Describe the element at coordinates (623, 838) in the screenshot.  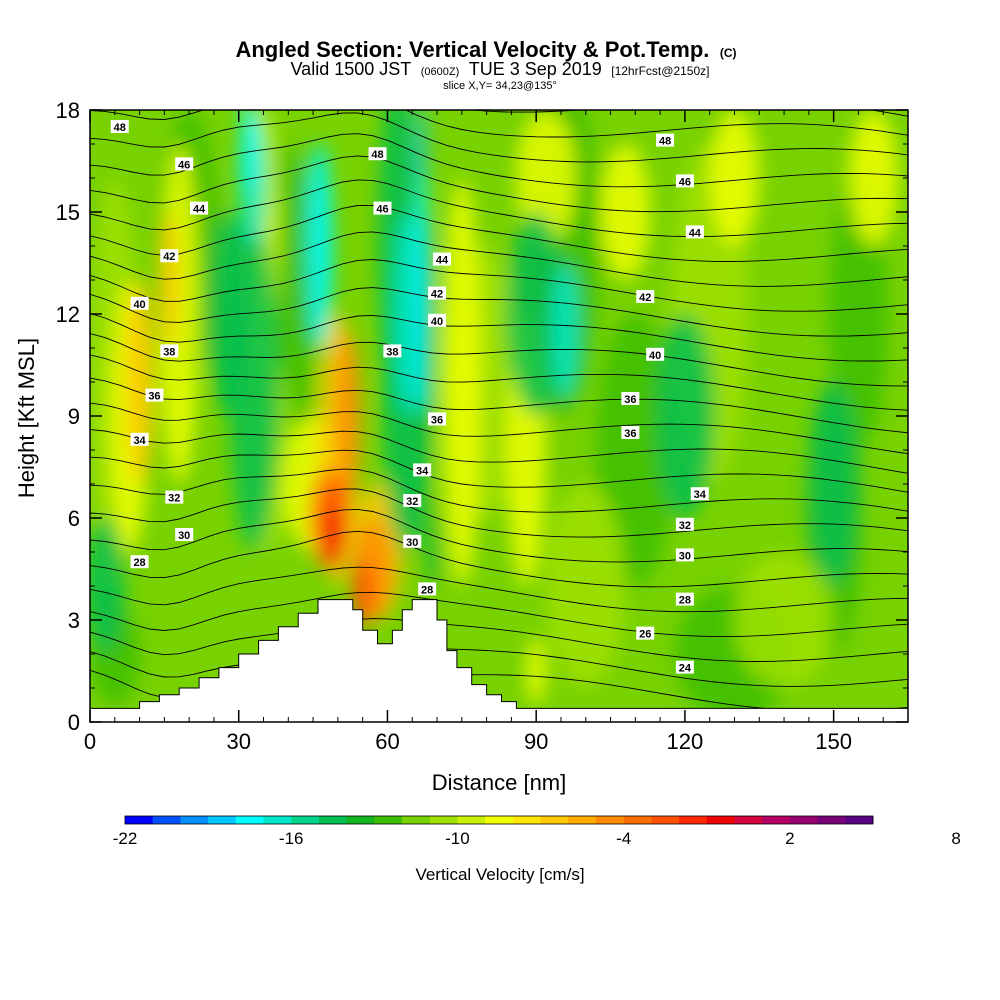
I see `colorbar-label-3: -4` at that location.